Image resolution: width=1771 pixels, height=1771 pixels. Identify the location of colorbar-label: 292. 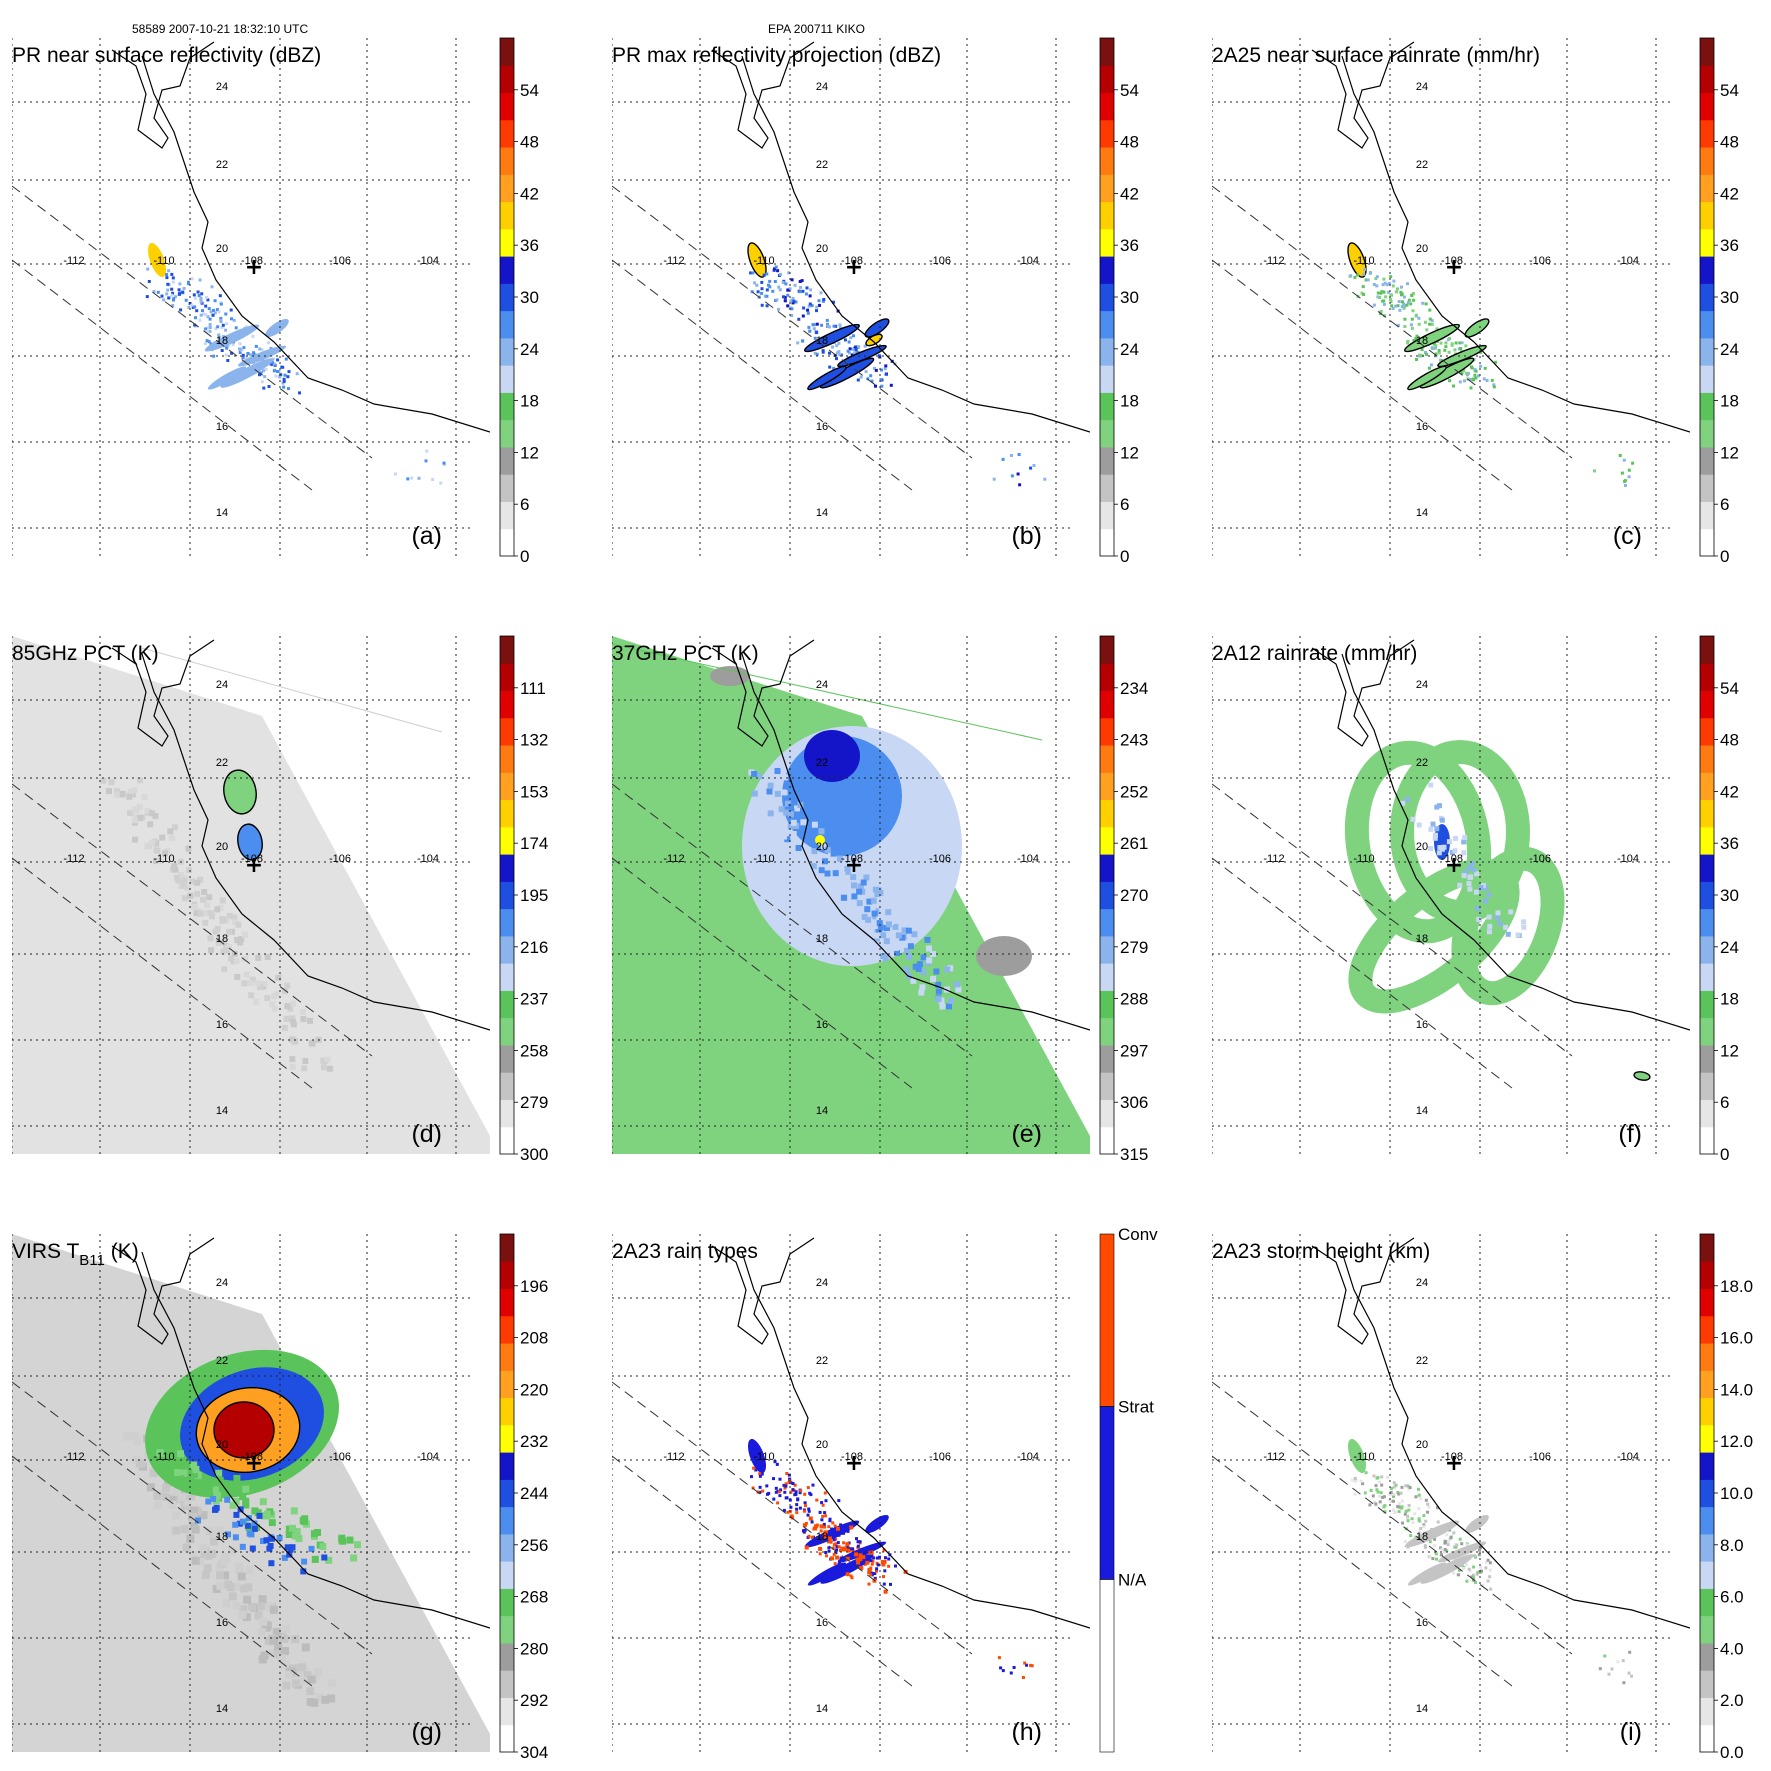
(534, 1700).